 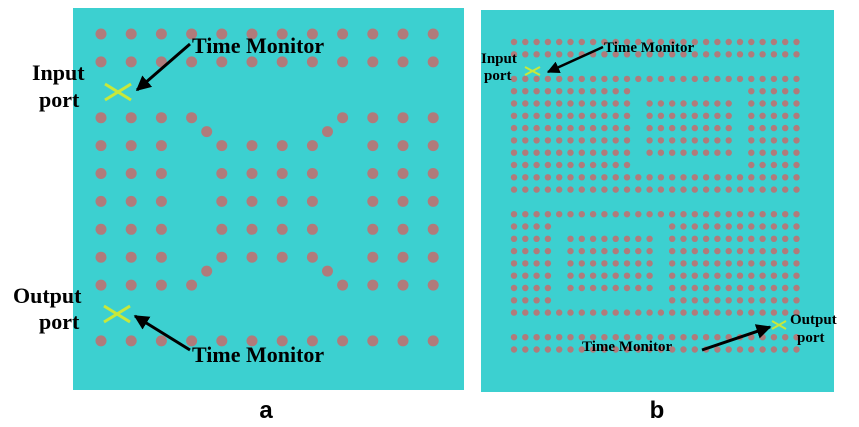 What do you see at coordinates (117, 314) in the screenshot?
I see `panel-a-output-port-marker` at bounding box center [117, 314].